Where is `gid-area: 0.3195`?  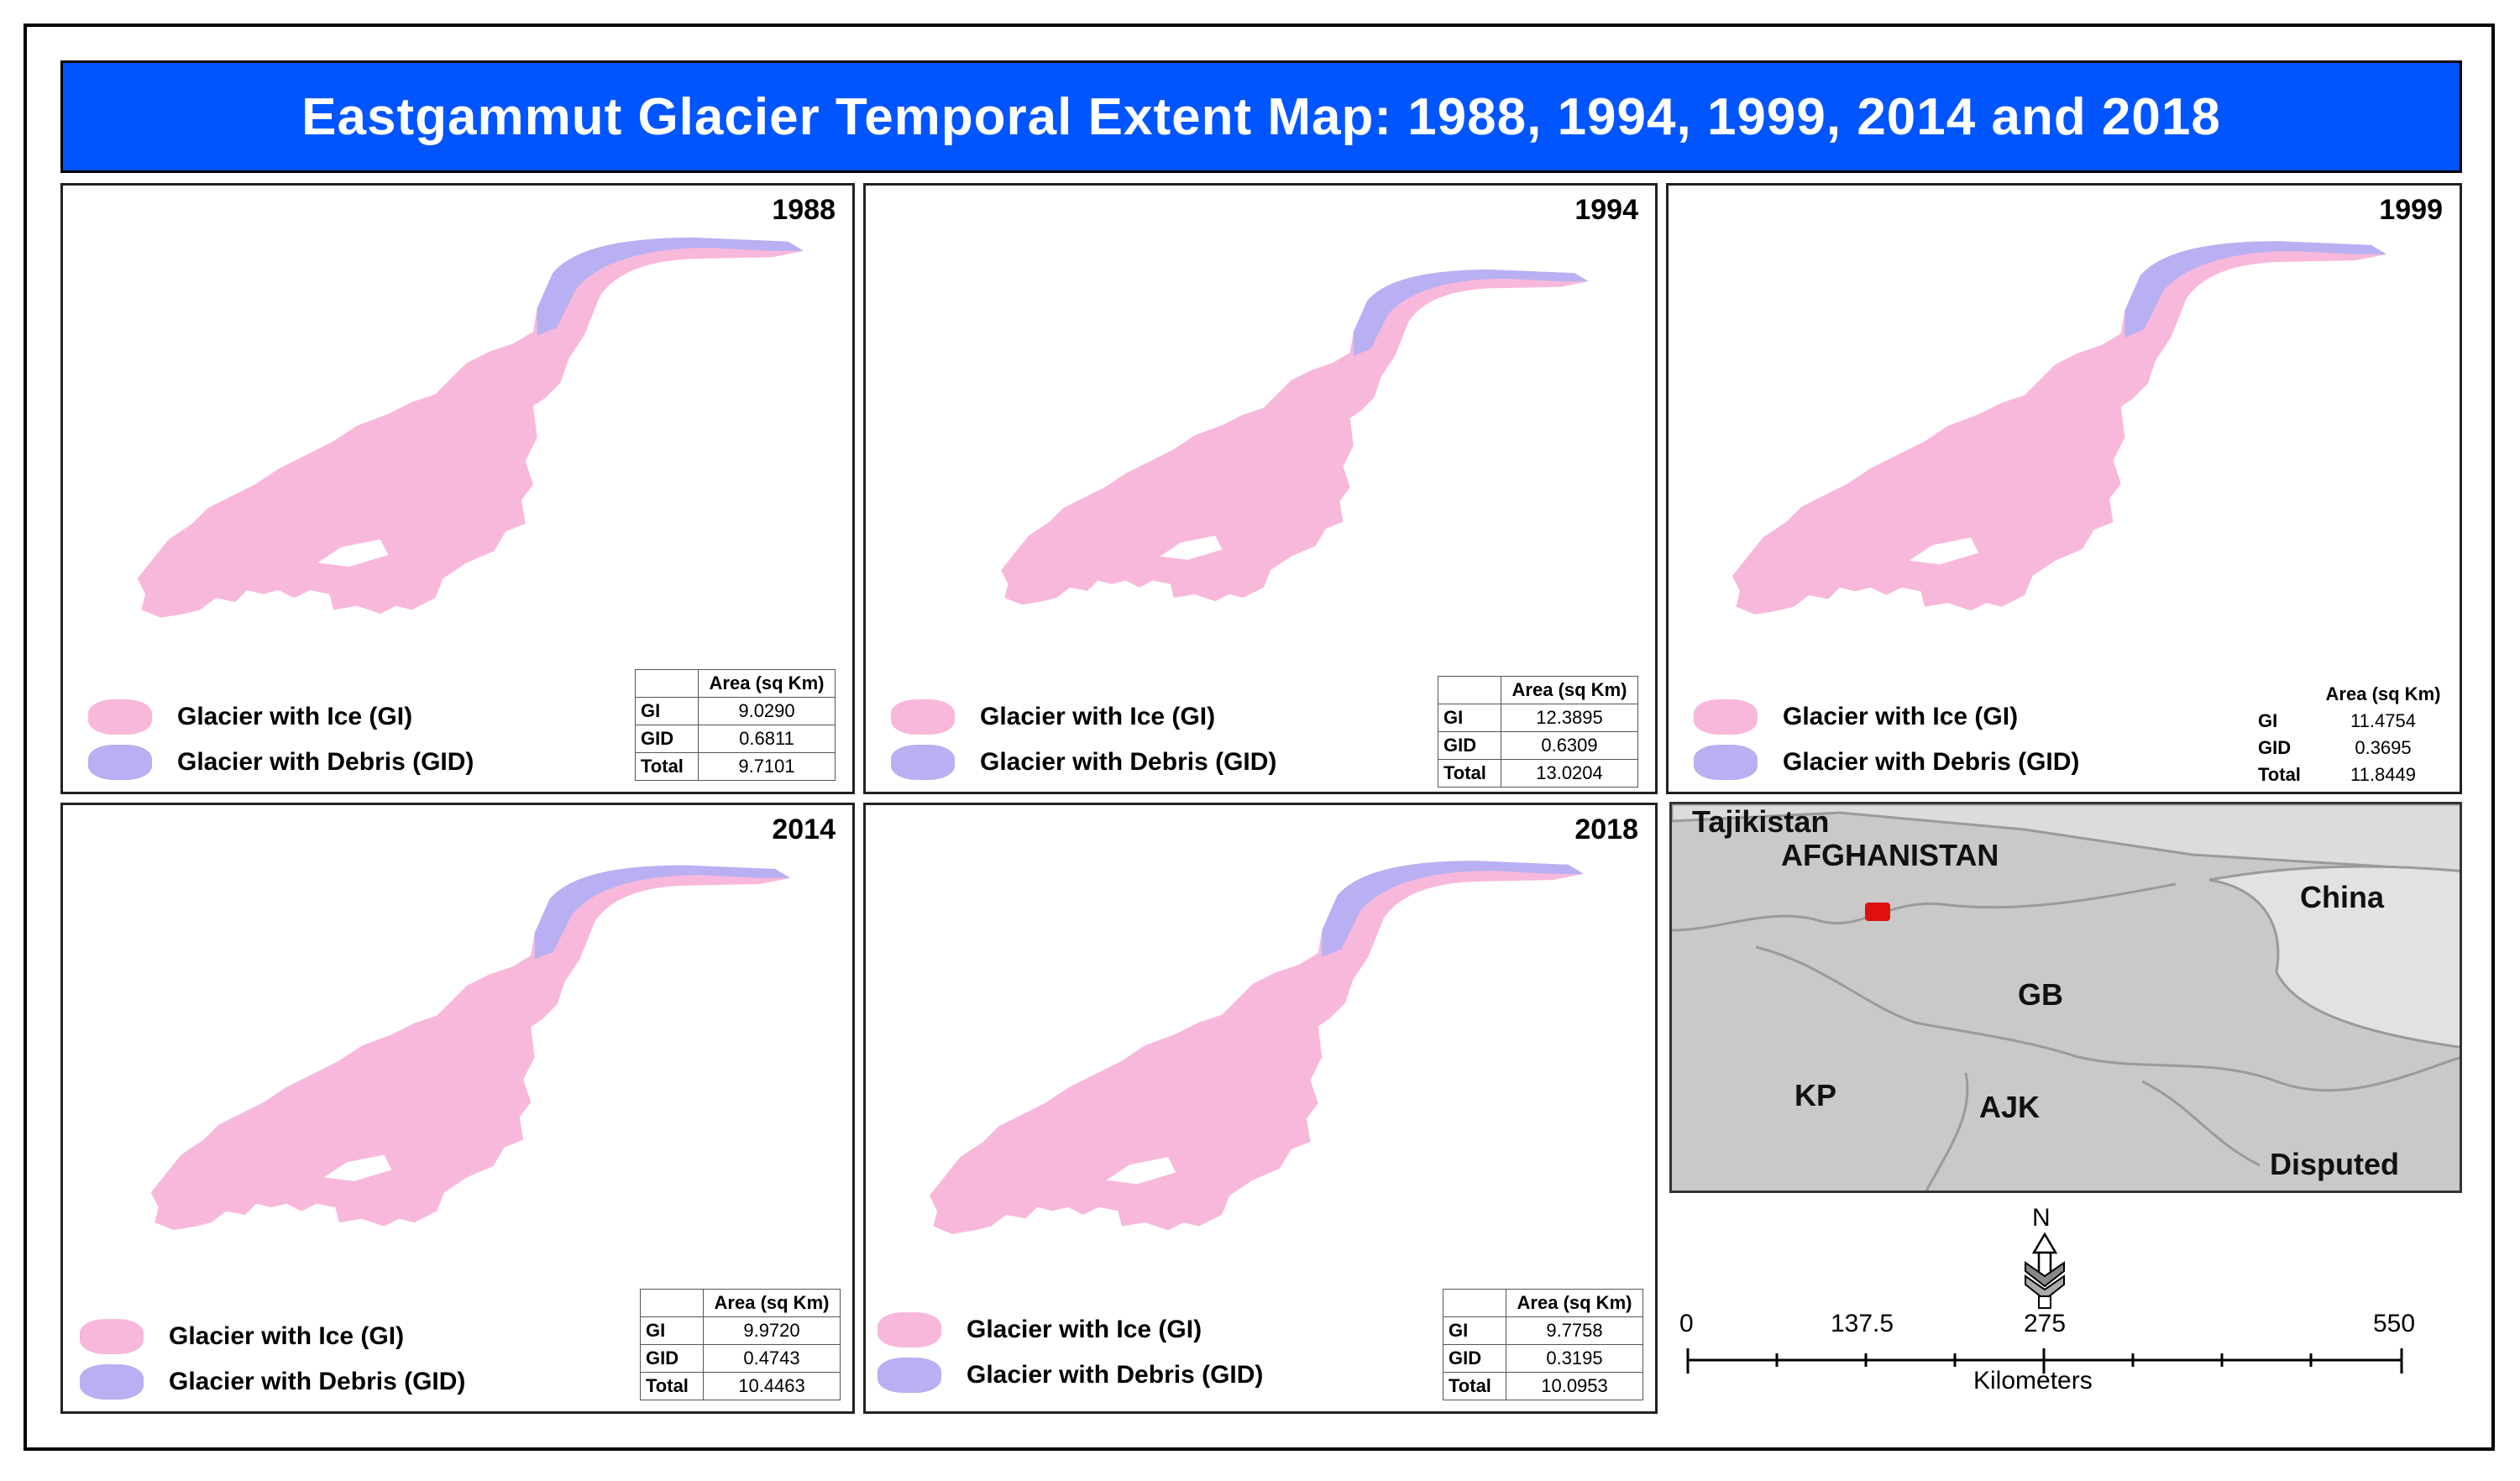 gid-area: 0.3195 is located at coordinates (1574, 1358).